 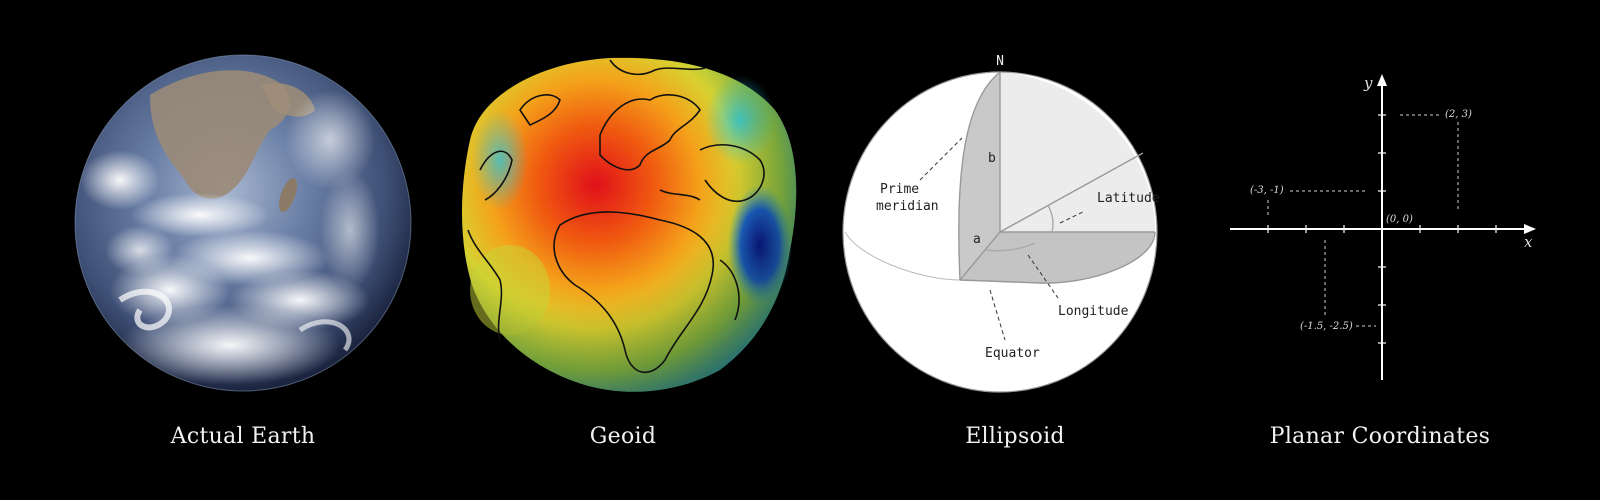 I want to click on prime-meridian-label-line2: meridian, so click(x=907, y=206).